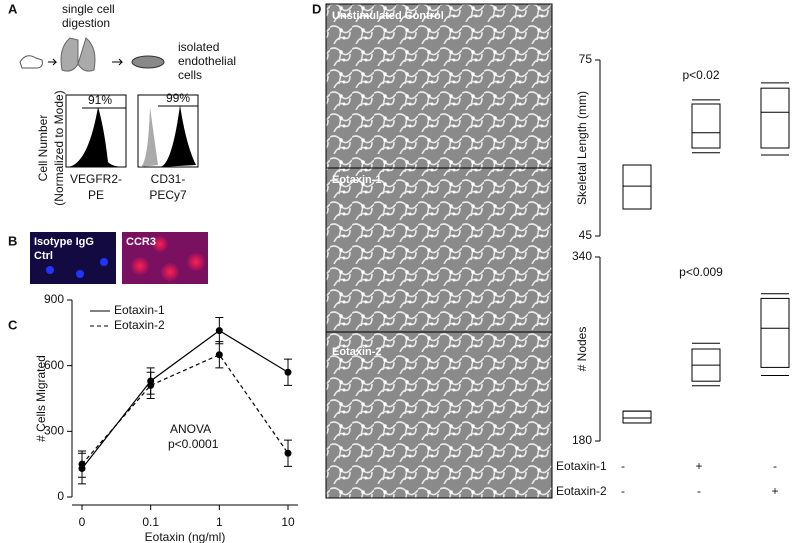 The image size is (800, 543). What do you see at coordinates (193, 444) in the screenshot?
I see `annotation: p<0.0001` at bounding box center [193, 444].